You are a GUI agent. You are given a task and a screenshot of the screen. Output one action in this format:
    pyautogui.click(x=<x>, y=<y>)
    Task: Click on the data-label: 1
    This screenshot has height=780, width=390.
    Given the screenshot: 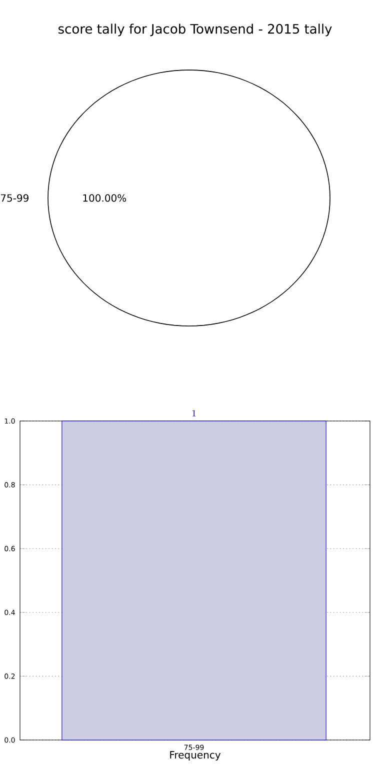 What is the action you would take?
    pyautogui.click(x=194, y=413)
    